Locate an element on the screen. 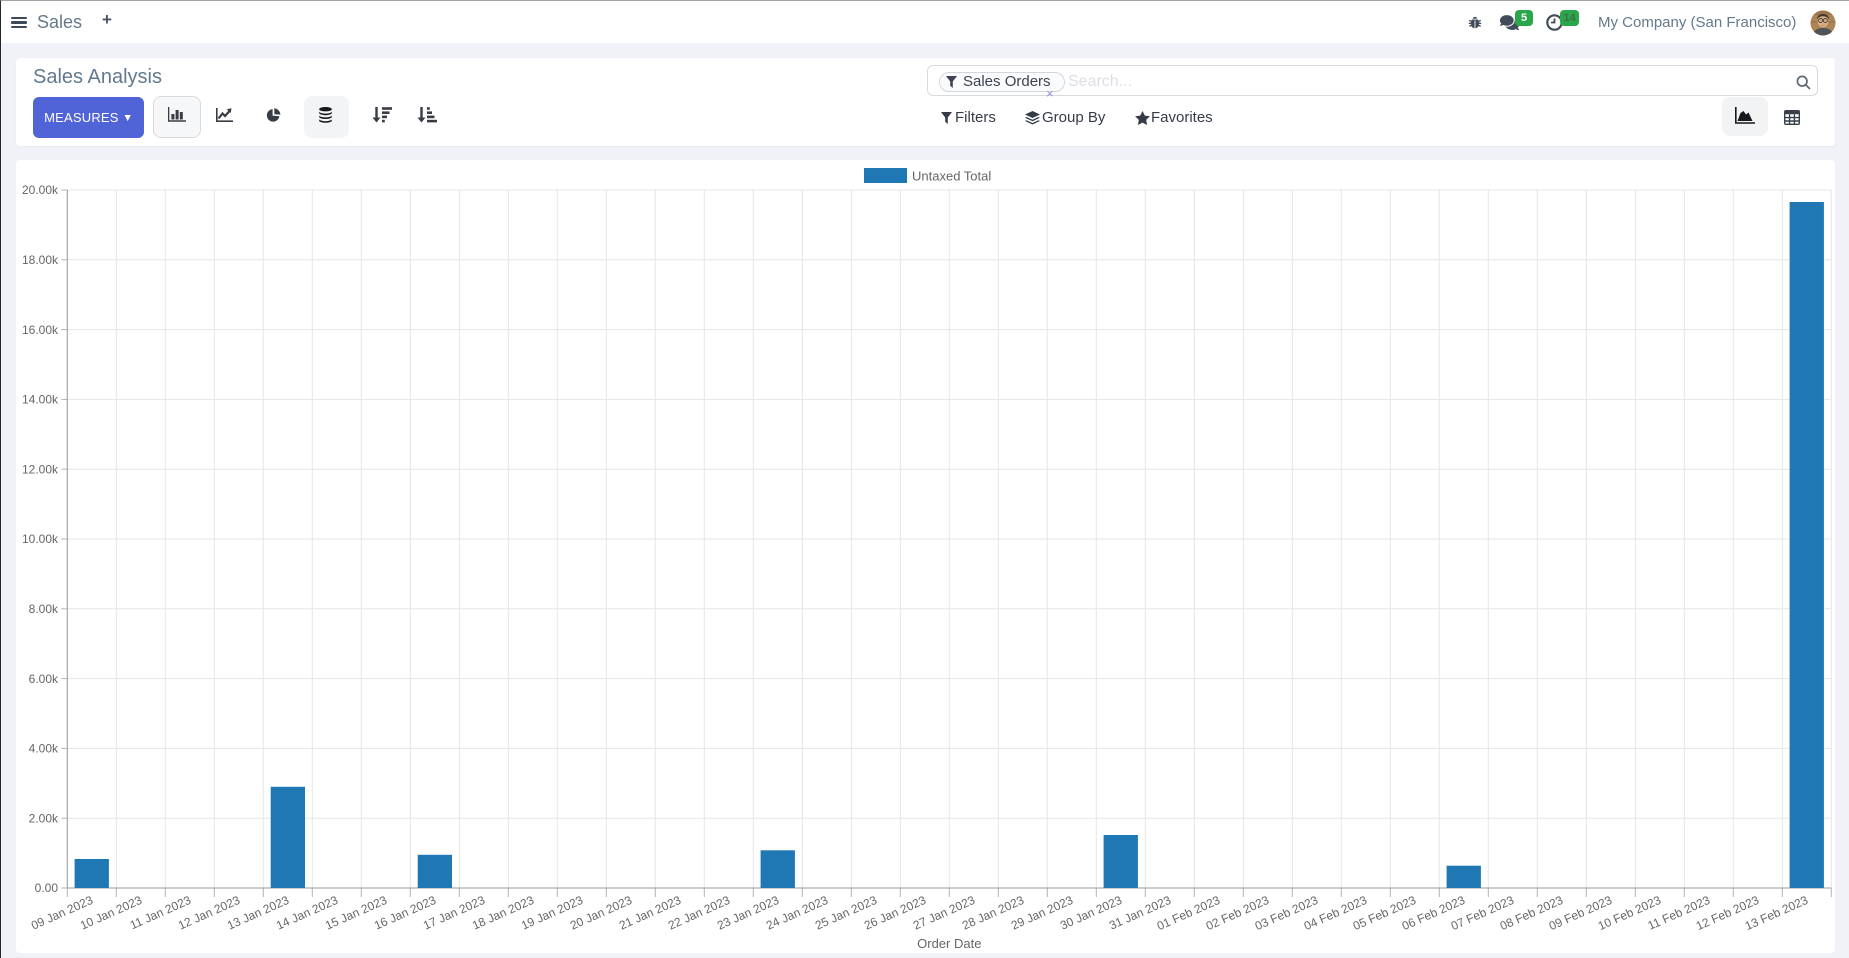 This screenshot has height=958, width=1849. svg-text: 10.00k is located at coordinates (40, 539).